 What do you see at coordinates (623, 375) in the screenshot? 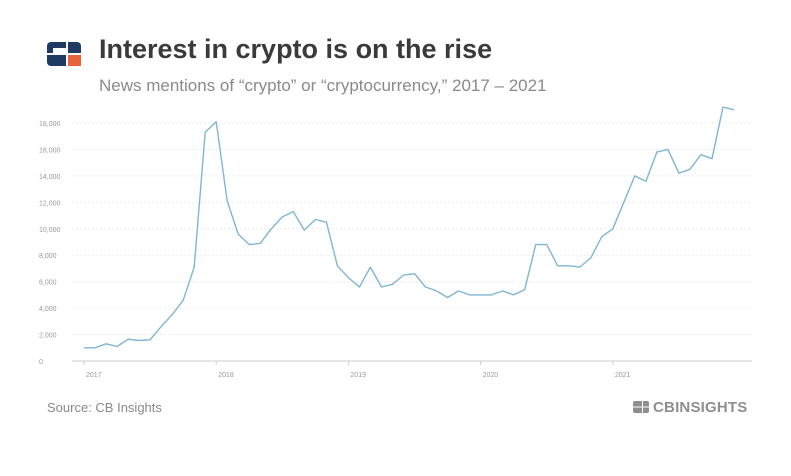
I see `x-tick-label: 2021` at bounding box center [623, 375].